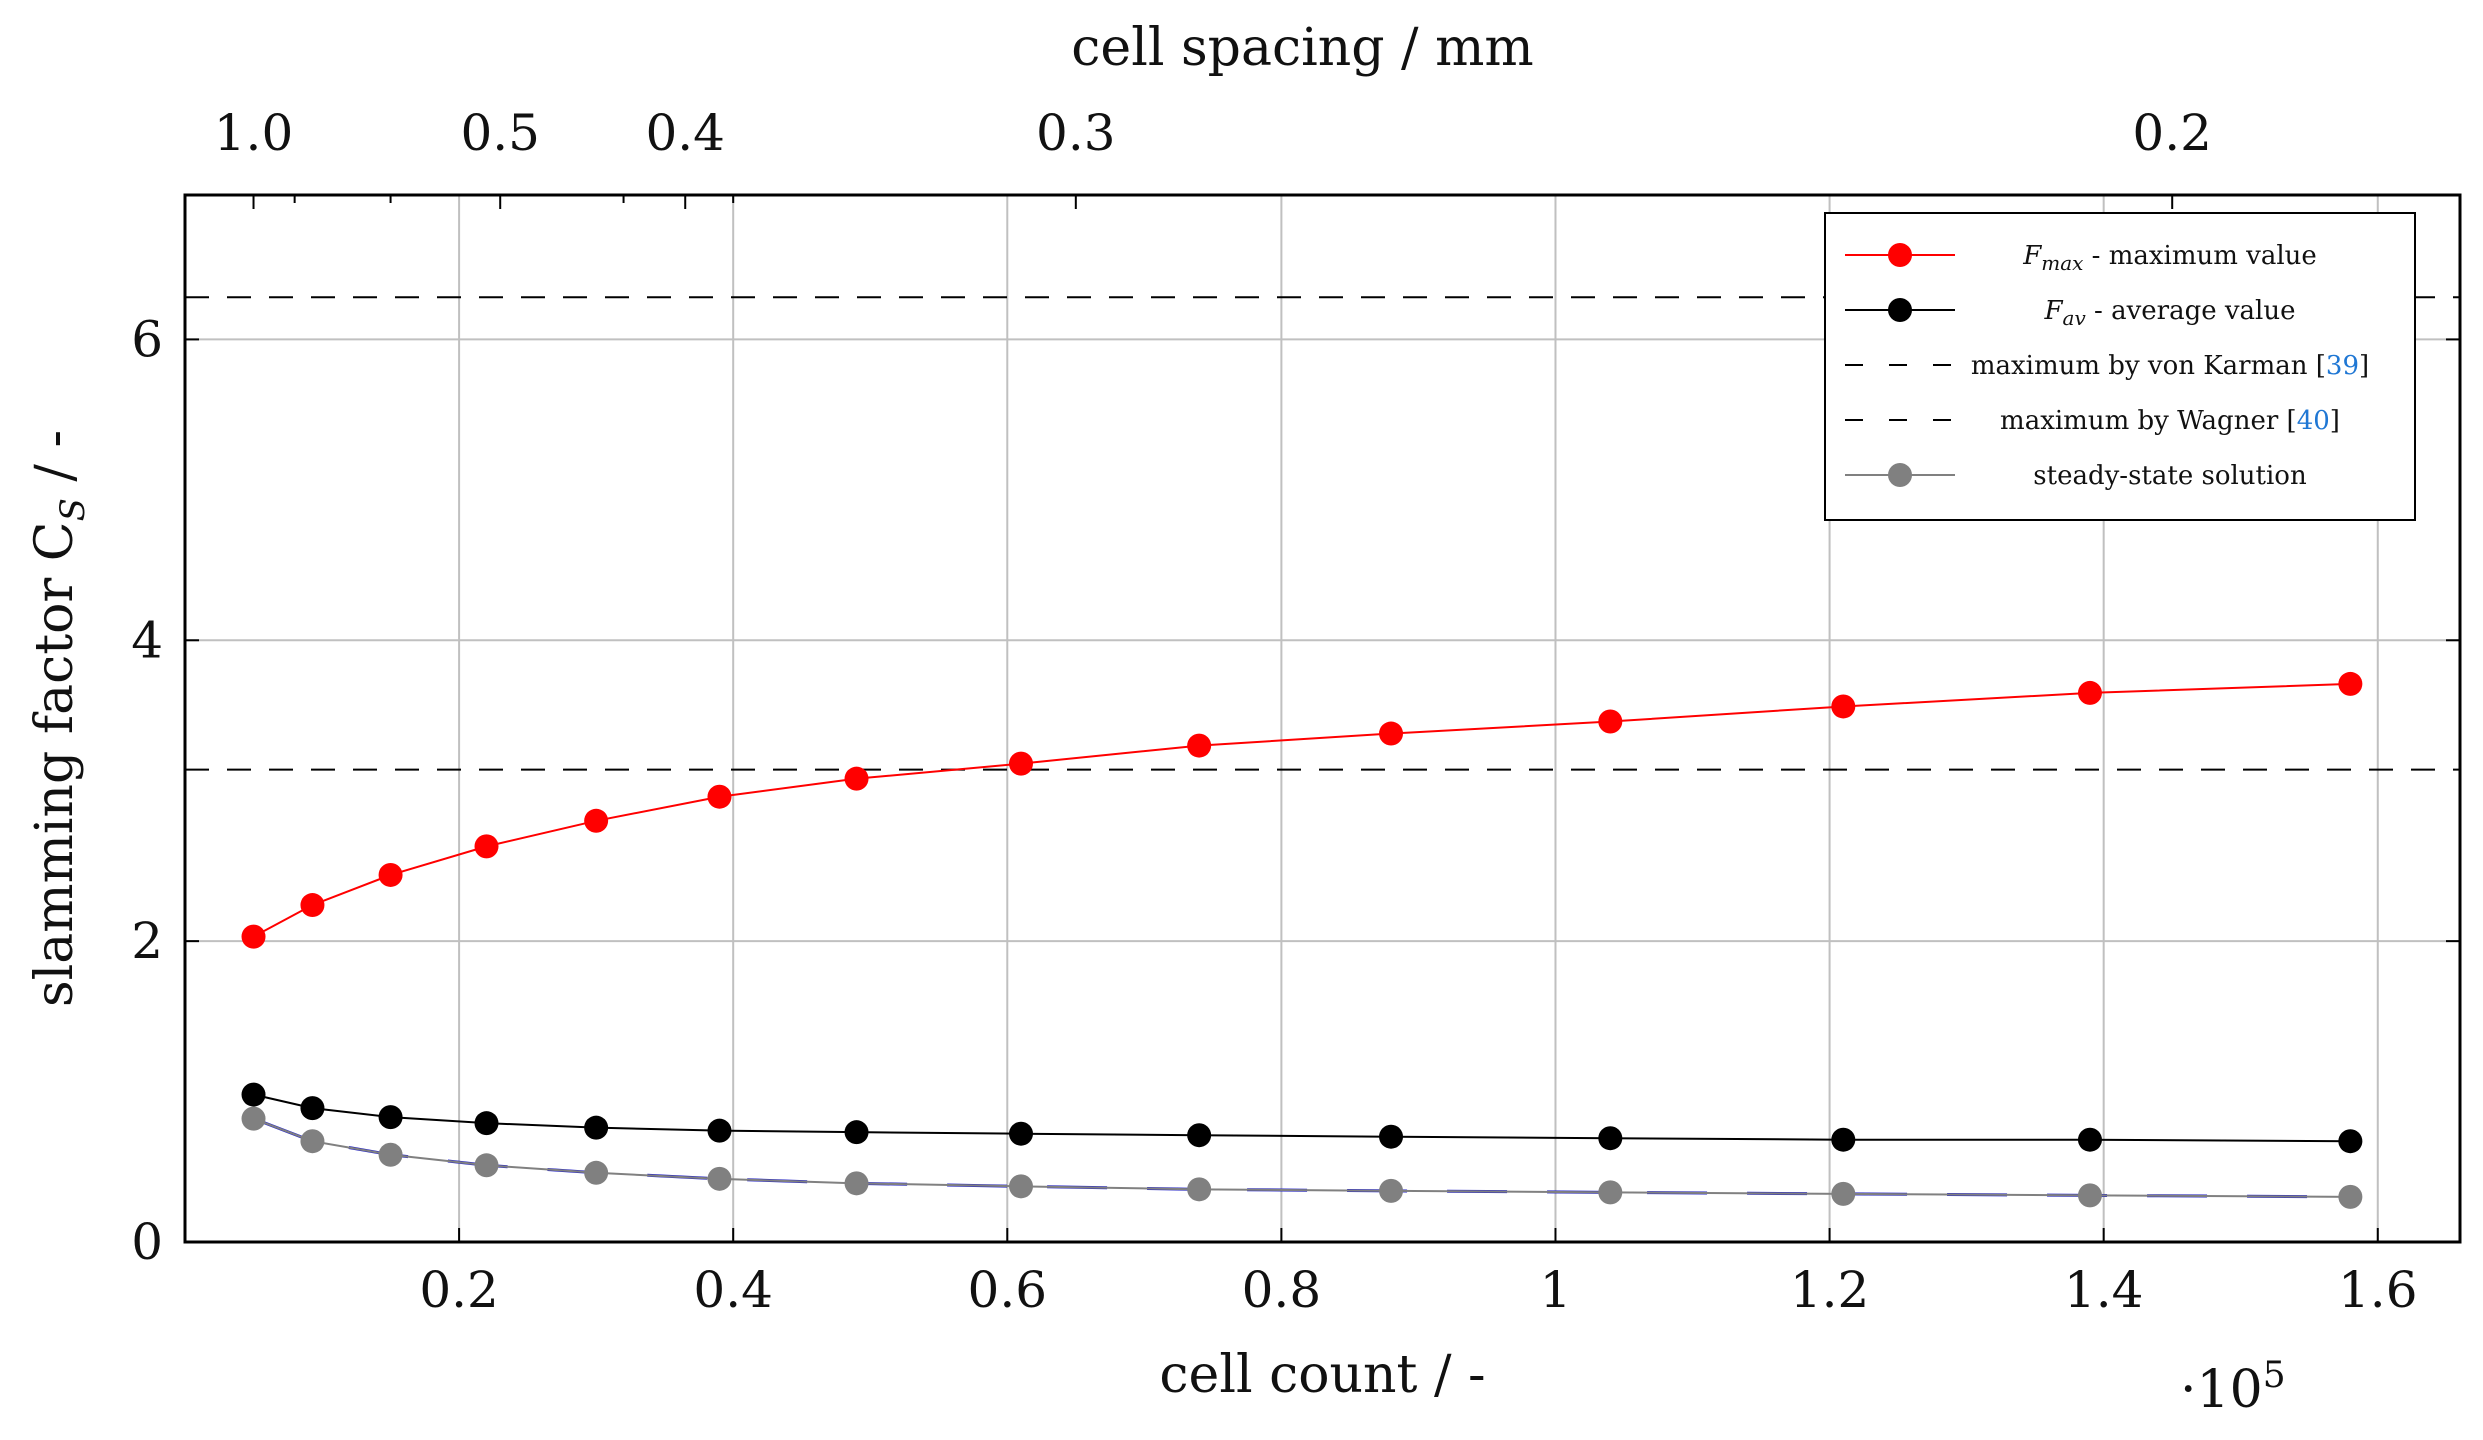  I want to click on top-tick-label: 0.4, so click(685, 133).